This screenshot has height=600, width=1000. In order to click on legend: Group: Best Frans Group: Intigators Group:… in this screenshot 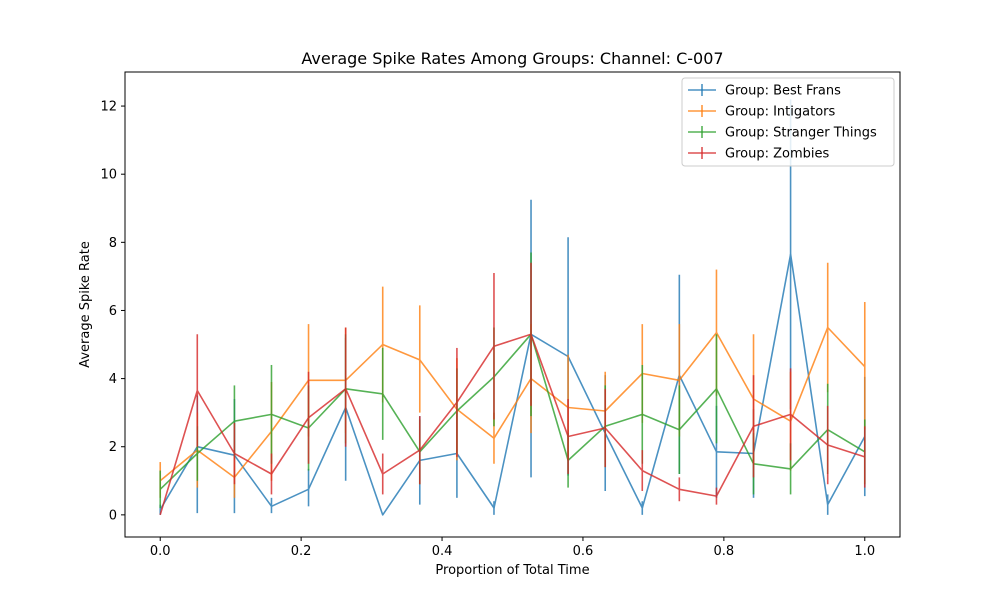, I will do `click(788, 122)`.